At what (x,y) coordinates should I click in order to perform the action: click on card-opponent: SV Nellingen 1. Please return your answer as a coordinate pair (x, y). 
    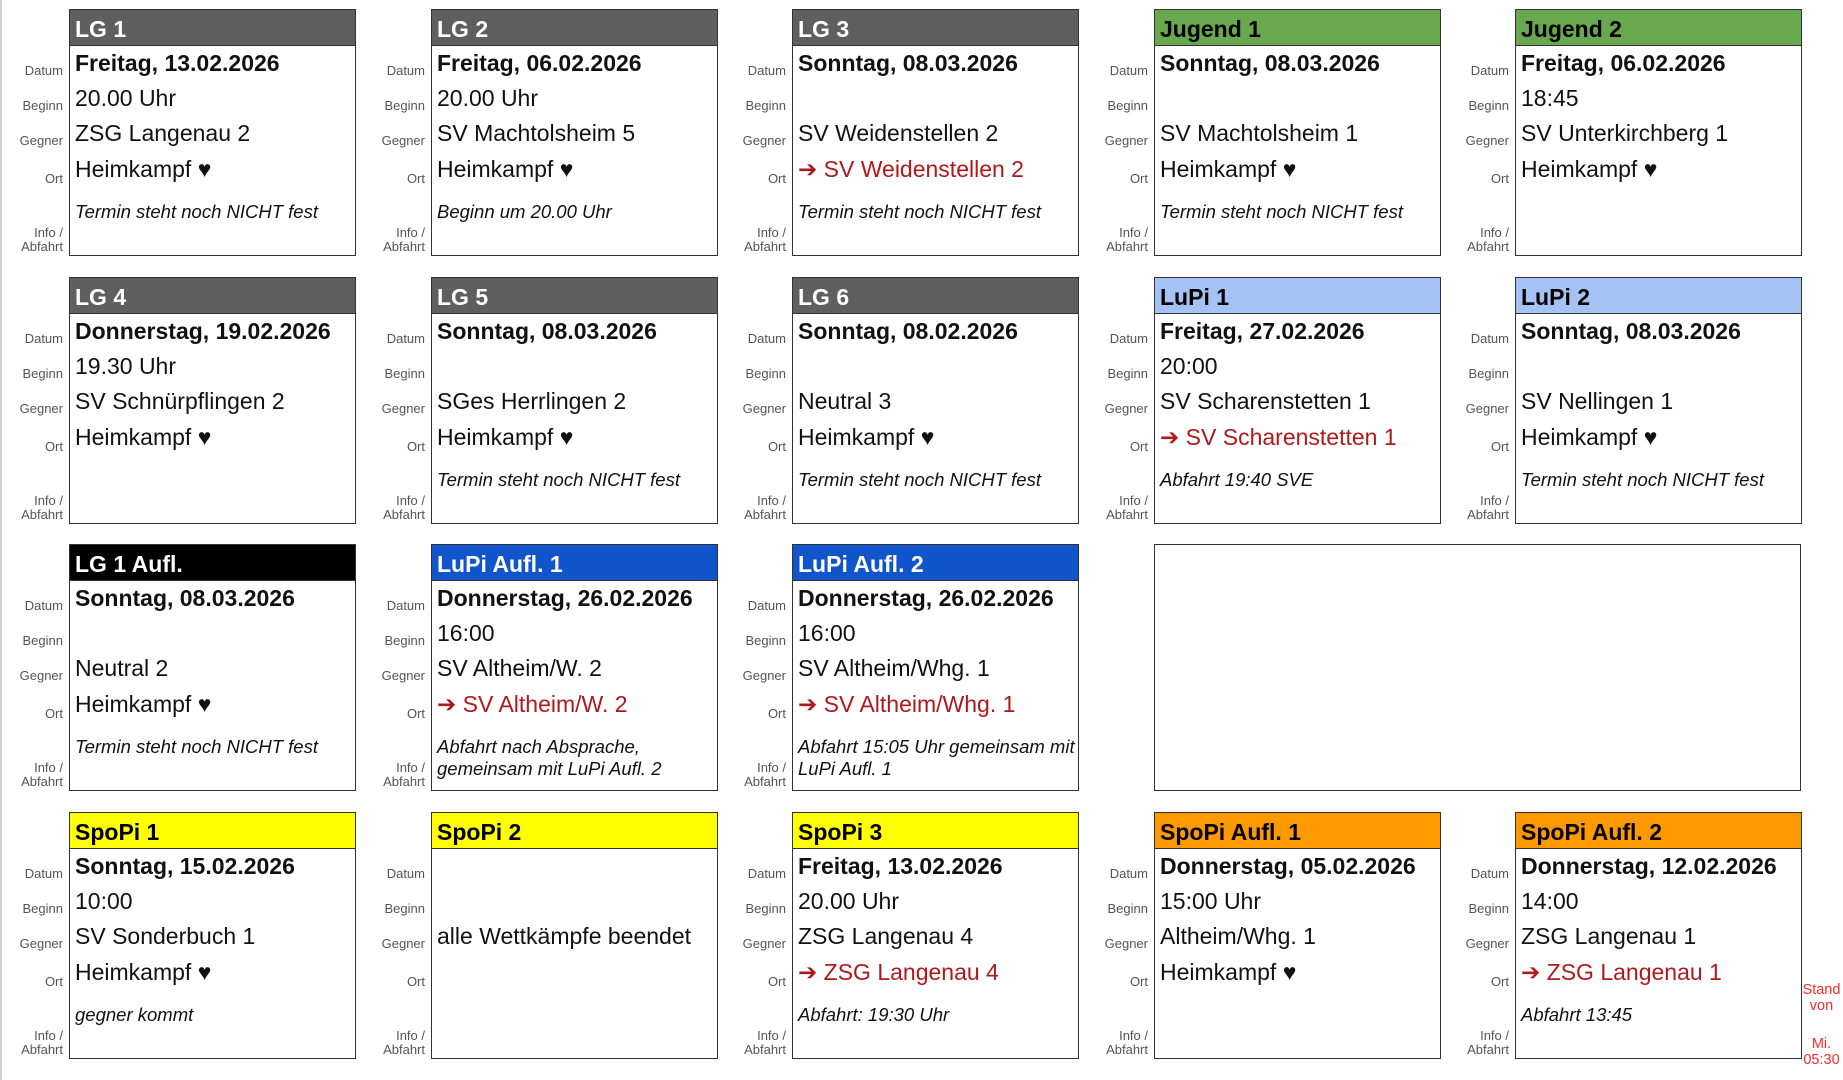
    Looking at the image, I should click on (1597, 401).